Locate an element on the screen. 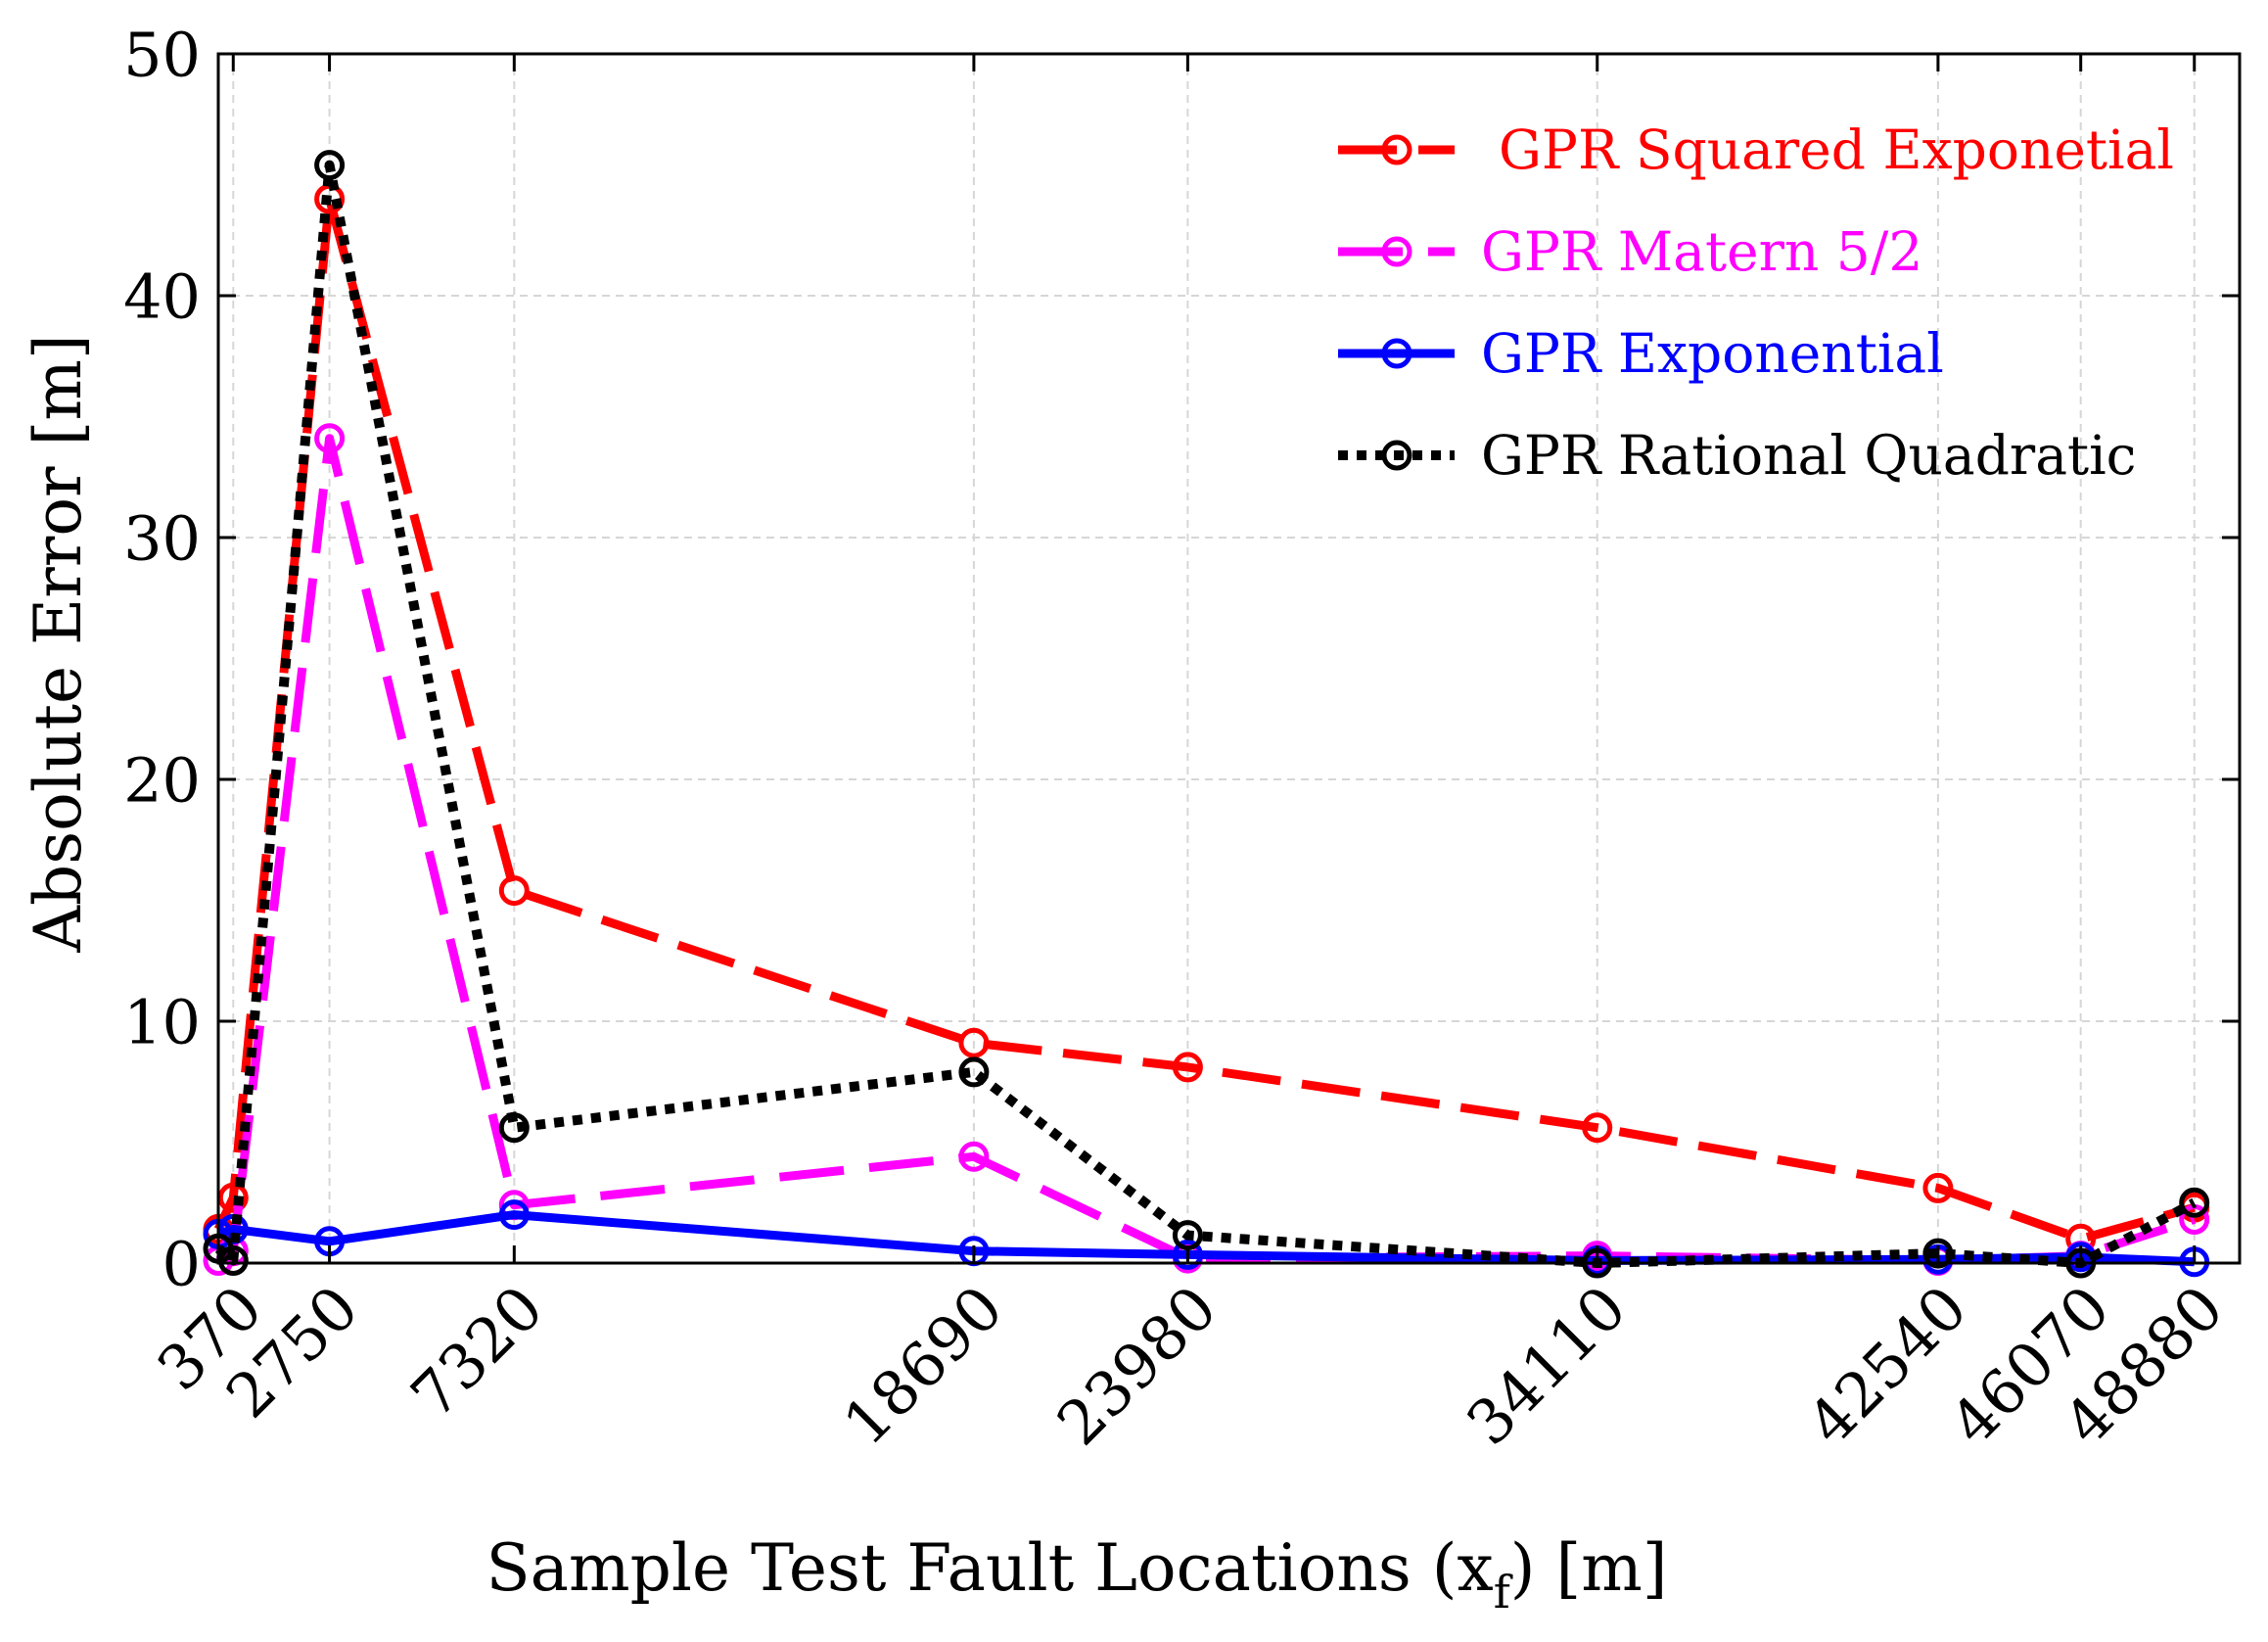 This screenshot has width=2268, height=1642. y-tick-labels: 0 10 20 30 40 50 is located at coordinates (162, 659).